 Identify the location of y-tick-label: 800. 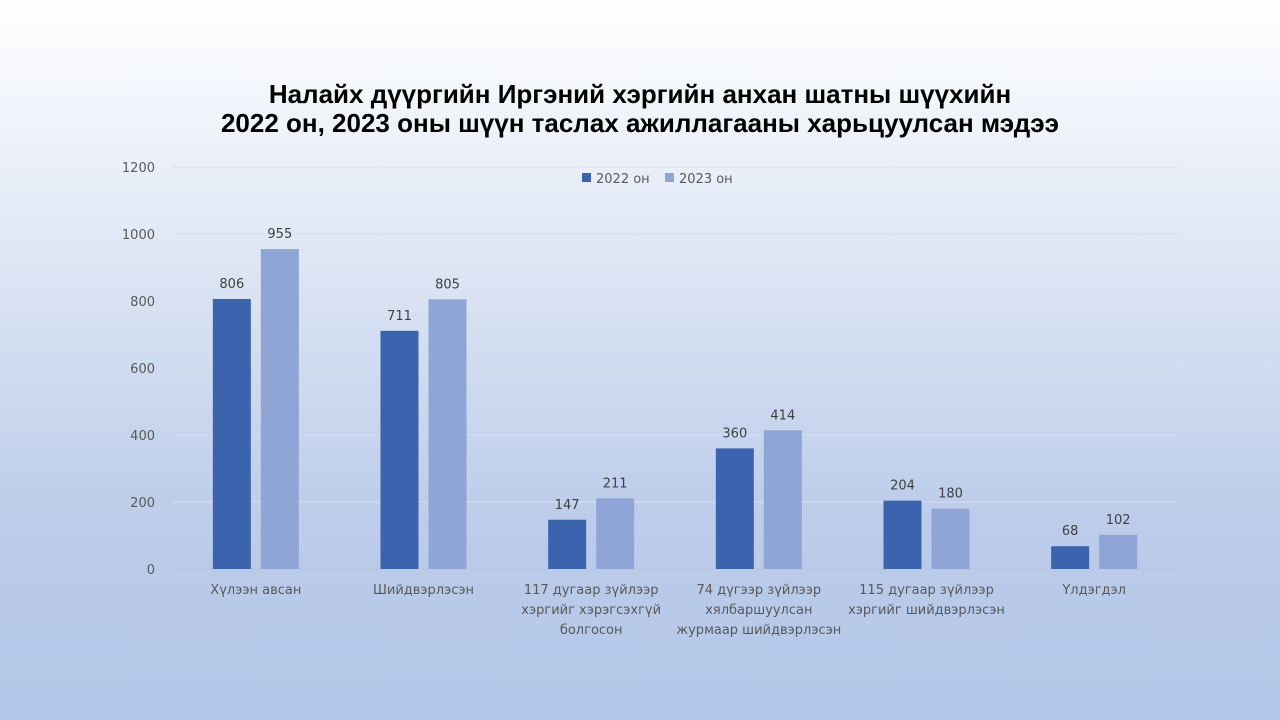
(142, 302).